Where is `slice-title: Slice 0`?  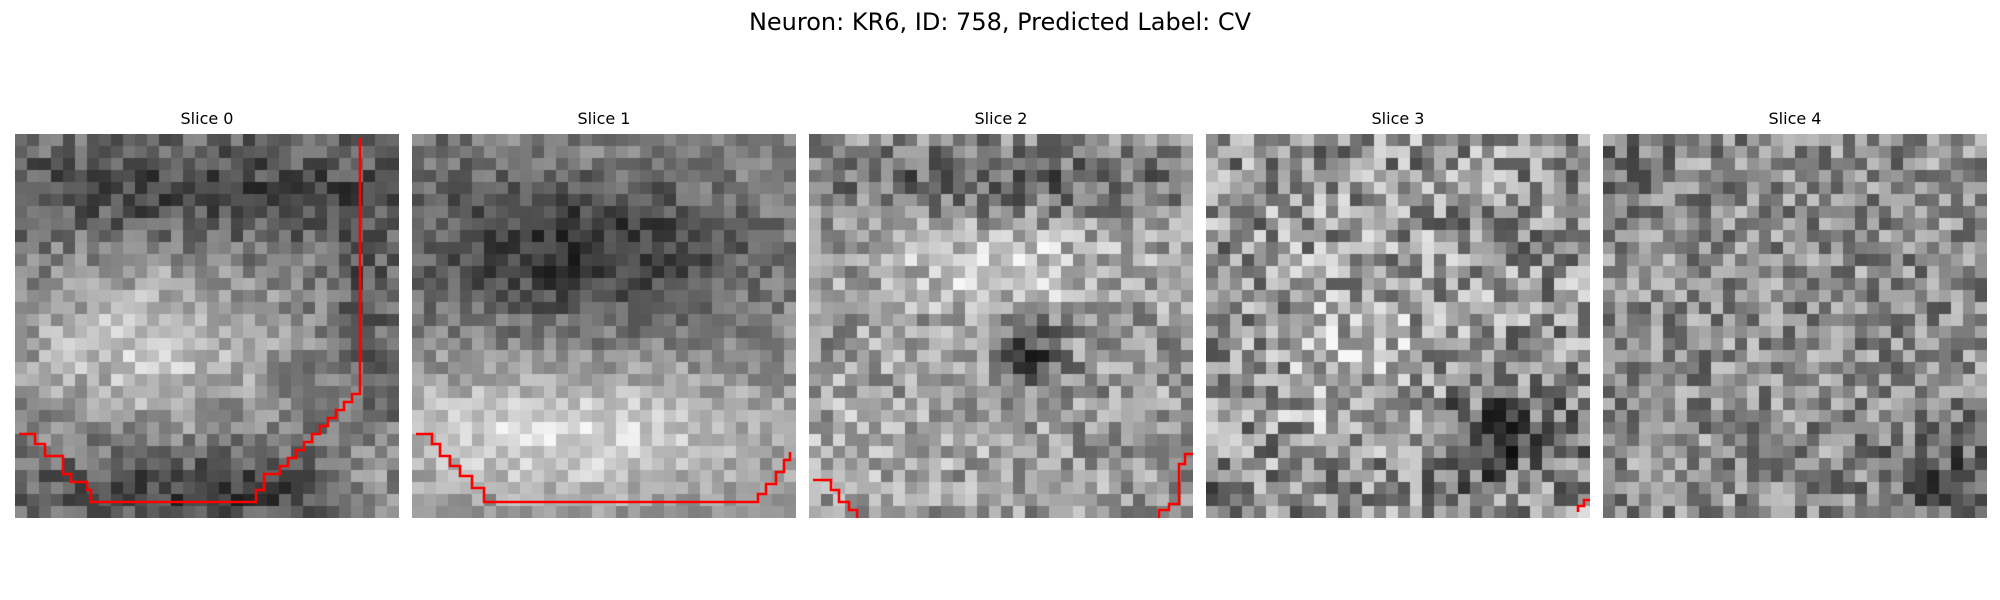 slice-title: Slice 0 is located at coordinates (207, 118).